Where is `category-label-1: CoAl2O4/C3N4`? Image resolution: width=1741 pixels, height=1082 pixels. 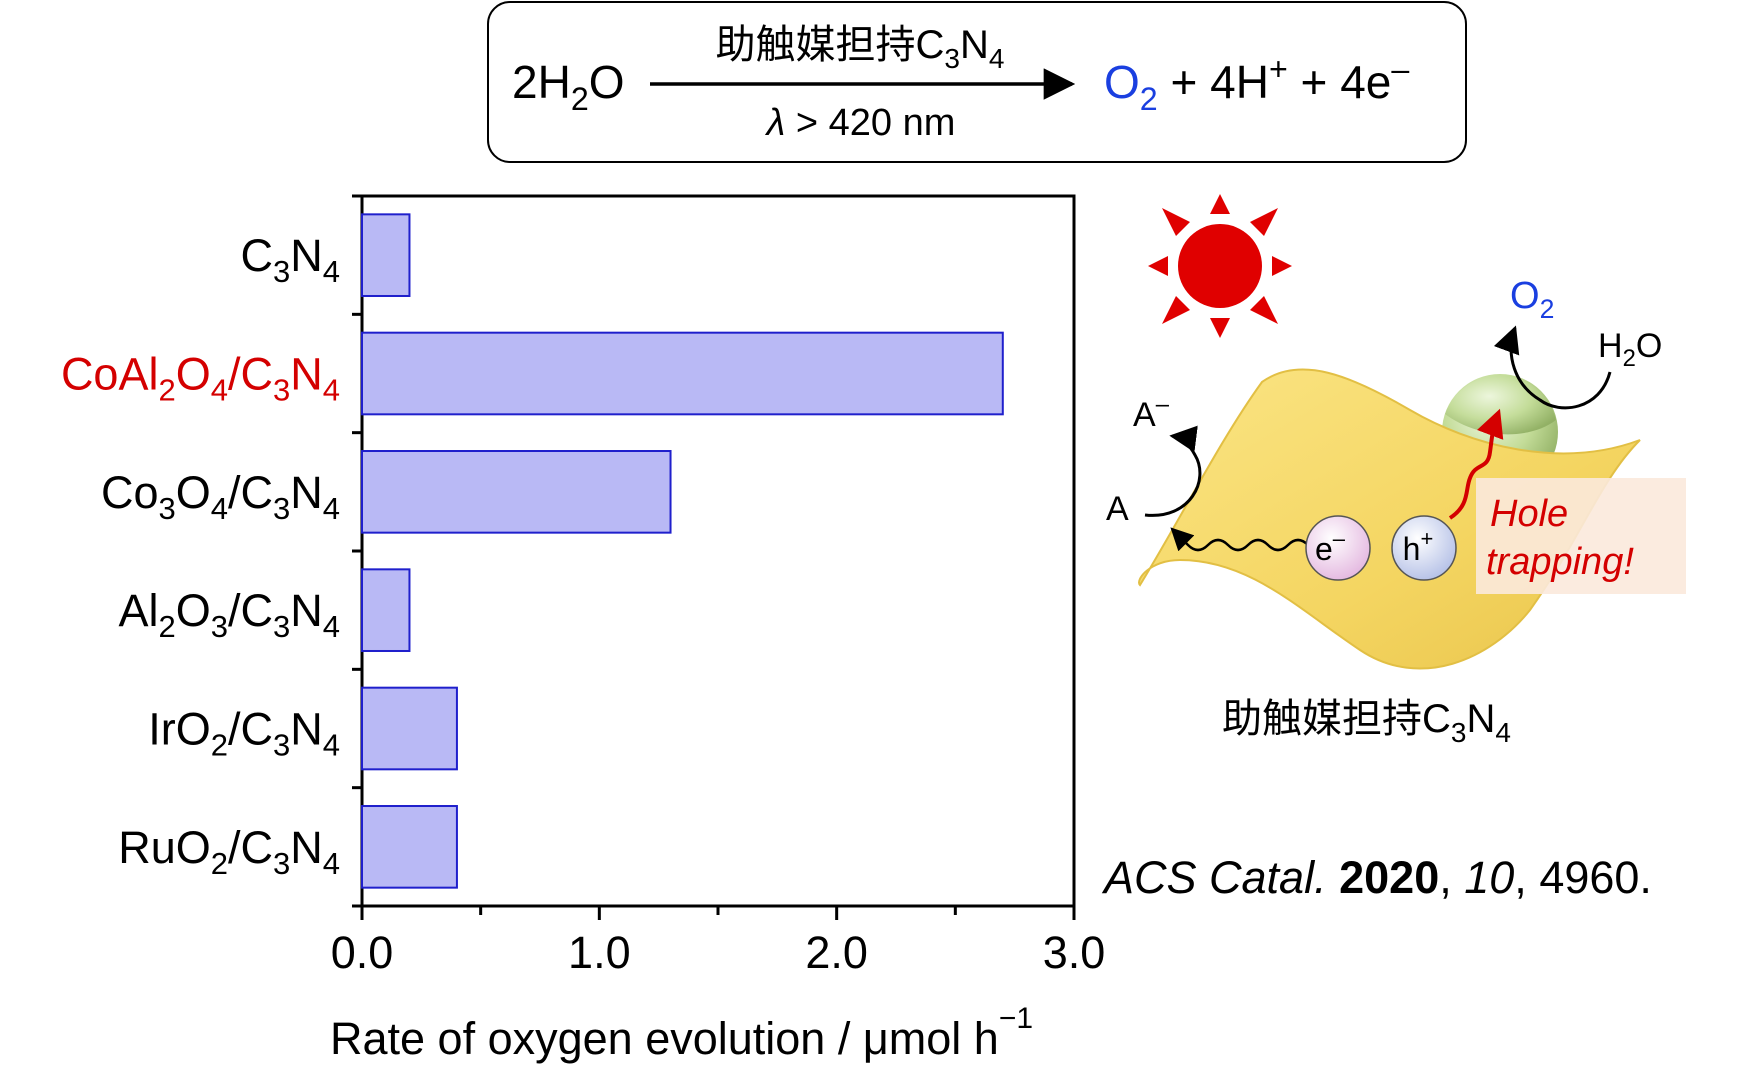 category-label-1: CoAl2O4/C3N4 is located at coordinates (200, 378).